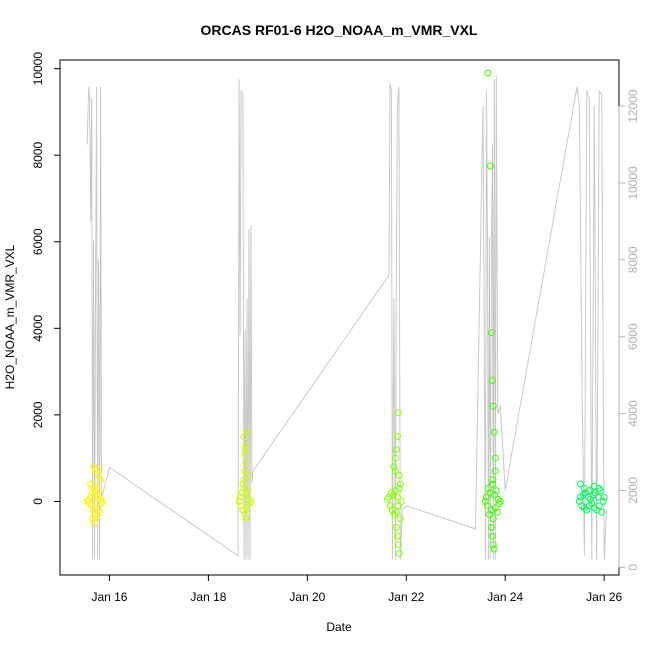  What do you see at coordinates (633, 106) in the screenshot?
I see `right-y-tick-label: 12000` at bounding box center [633, 106].